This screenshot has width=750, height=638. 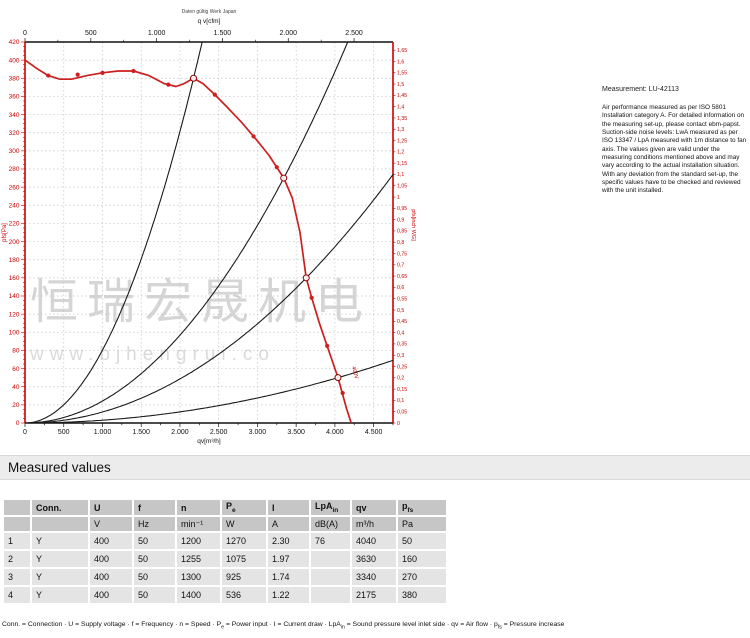 What do you see at coordinates (402, 209) in the screenshot?
I see `y-right-tick-label: 0,95` at bounding box center [402, 209].